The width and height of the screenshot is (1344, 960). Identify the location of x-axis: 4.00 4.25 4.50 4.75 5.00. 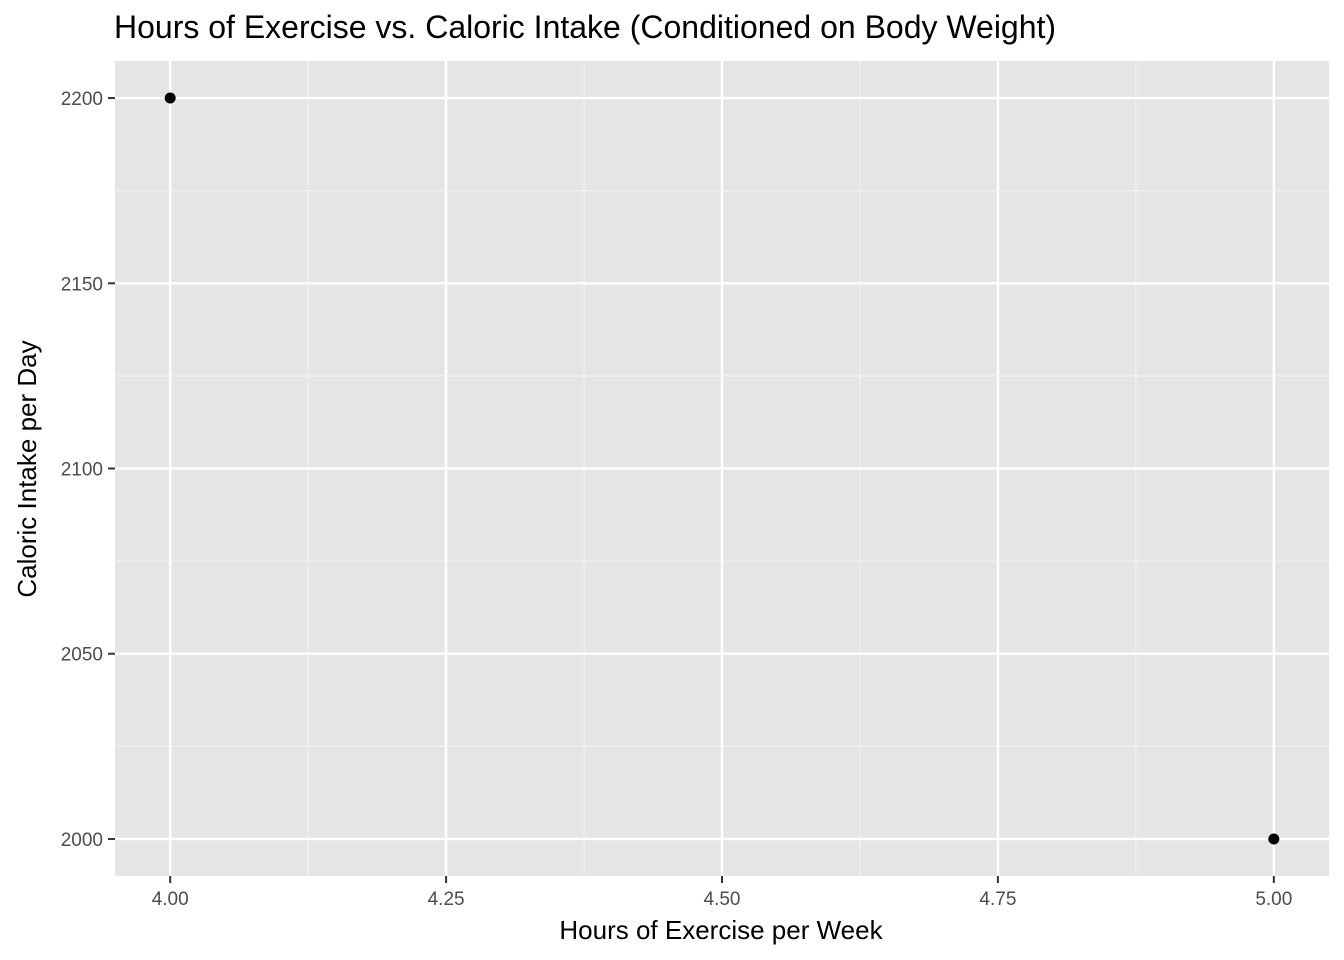
(722, 893).